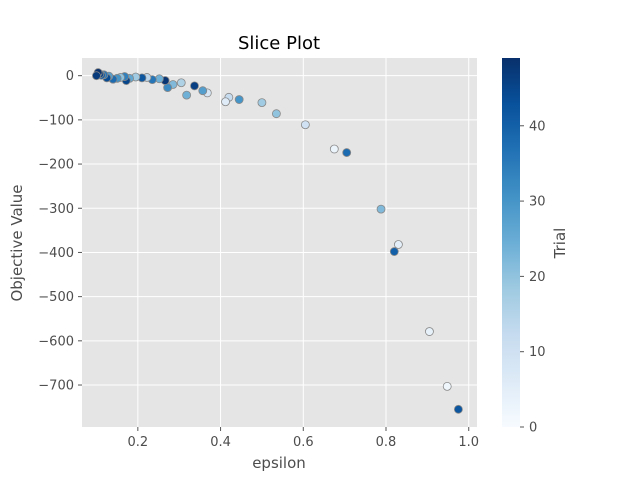 This screenshot has height=480, width=640. Describe the element at coordinates (537, 352) in the screenshot. I see `colorbar-tick-label: 10` at that location.